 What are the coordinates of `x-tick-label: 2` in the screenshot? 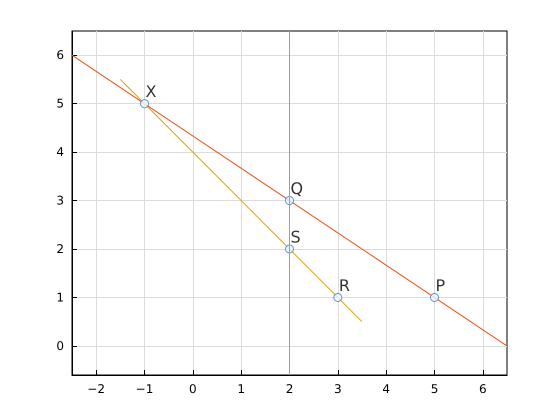 It's located at (290, 389).